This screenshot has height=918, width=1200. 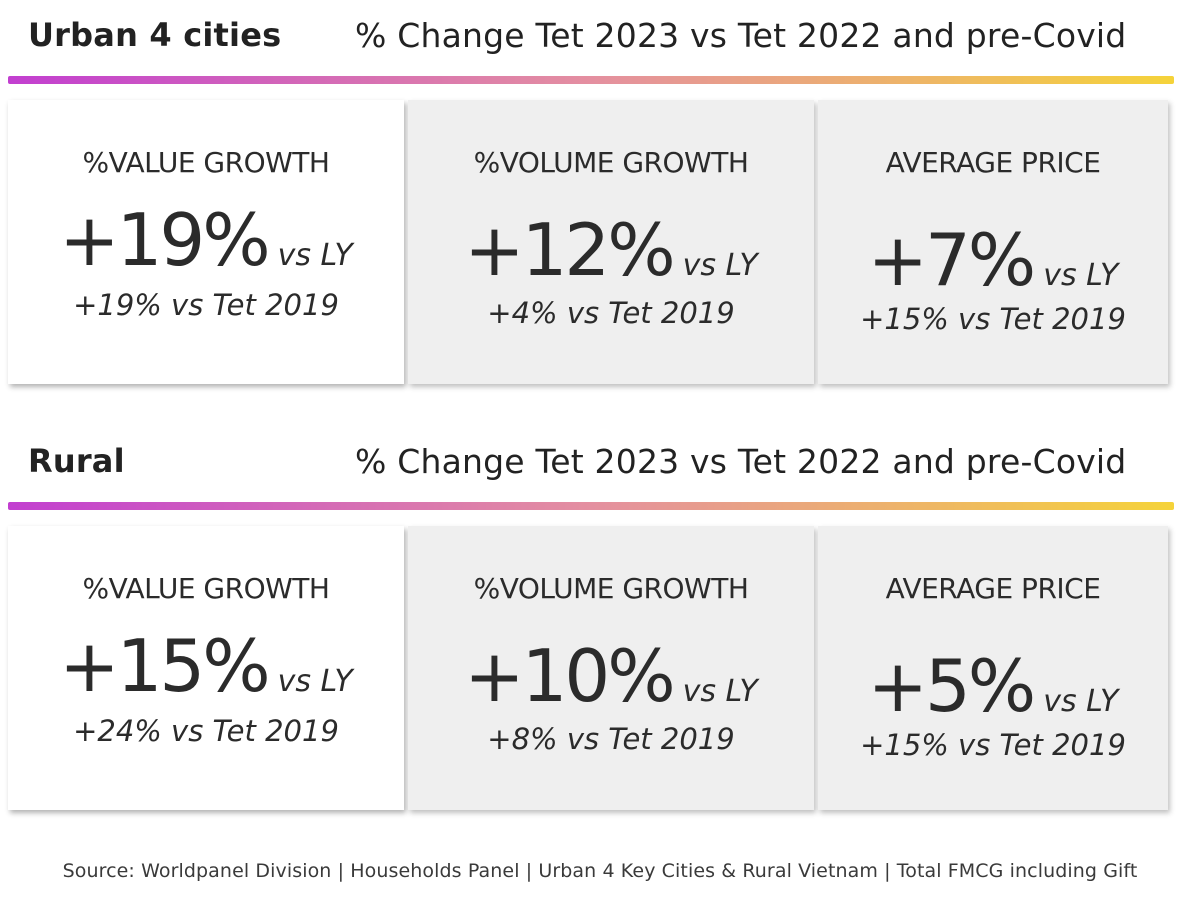 I want to click on value-growth-card: %VALUE GROWTH +19% vs LY +19% vs Tet 2019, so click(x=206, y=242).